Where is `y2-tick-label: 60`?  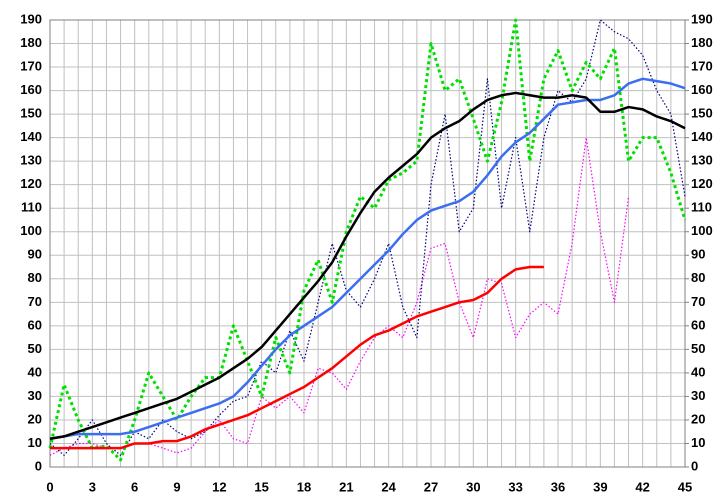 y2-tick-label: 60 is located at coordinates (698, 324).